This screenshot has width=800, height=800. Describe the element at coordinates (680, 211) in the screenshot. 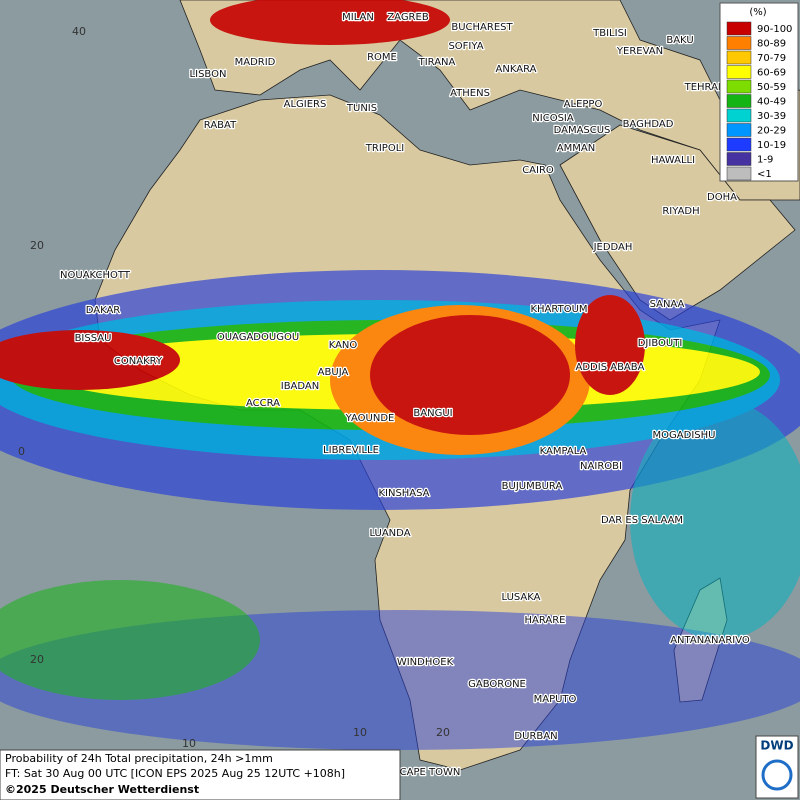

I see `city-label: RIYADH` at that location.